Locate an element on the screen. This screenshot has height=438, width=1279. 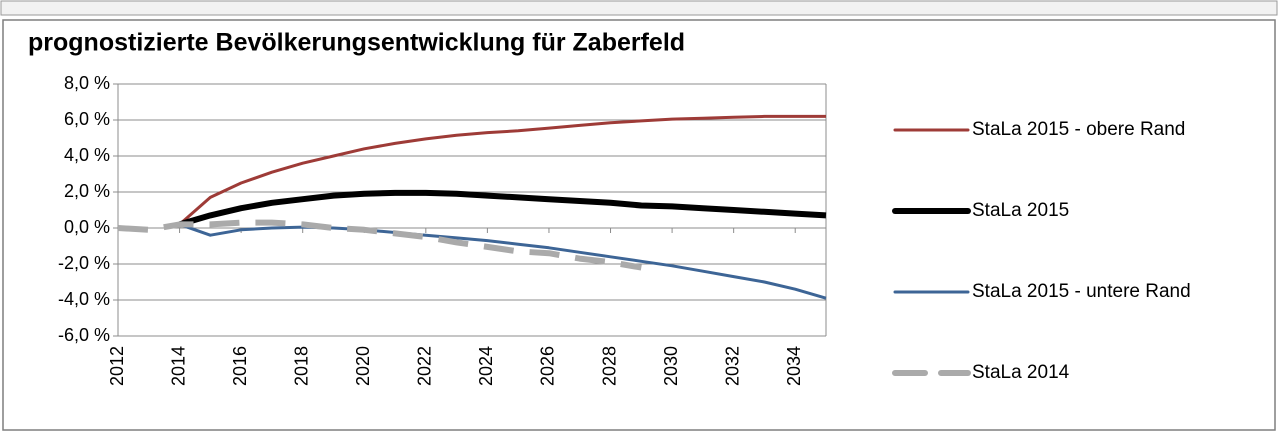
x-tick-label: 2024 is located at coordinates (486, 366).